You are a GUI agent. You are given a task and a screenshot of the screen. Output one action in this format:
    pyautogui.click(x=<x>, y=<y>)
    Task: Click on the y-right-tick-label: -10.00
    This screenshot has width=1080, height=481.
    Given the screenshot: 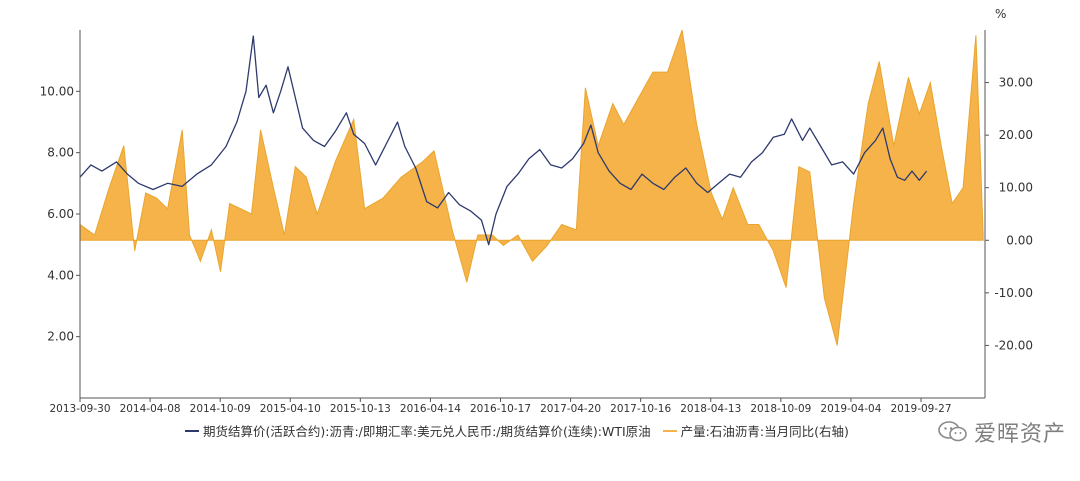 What is the action you would take?
    pyautogui.click(x=1013, y=293)
    